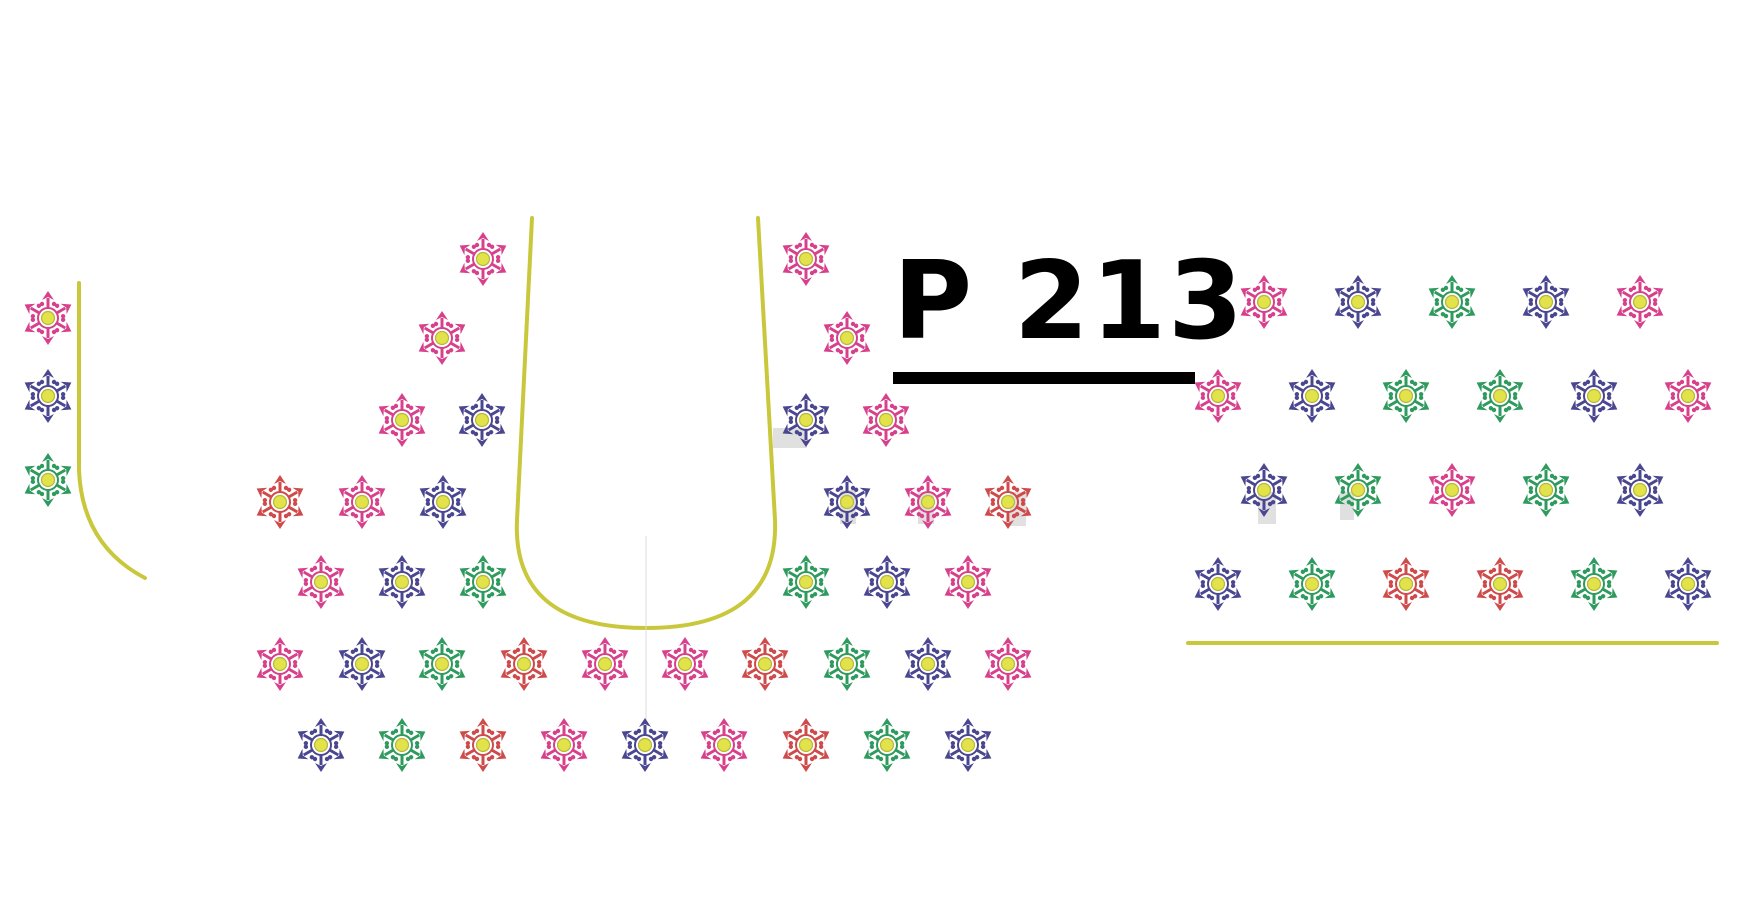  I want to click on sleeve-panel-motifs, so click(1453, 443).